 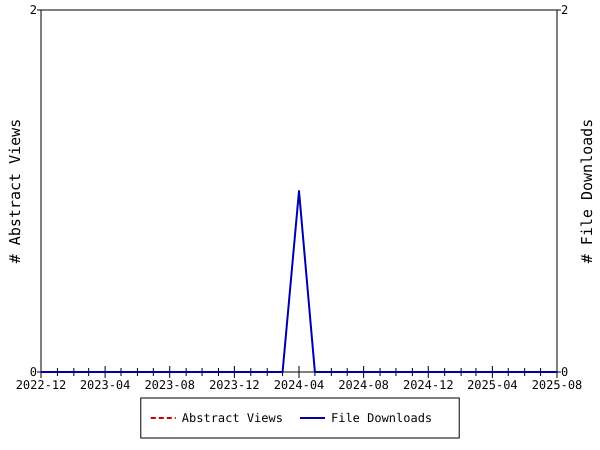 What do you see at coordinates (557, 385) in the screenshot?
I see `x-tick-label: 2025-08` at bounding box center [557, 385].